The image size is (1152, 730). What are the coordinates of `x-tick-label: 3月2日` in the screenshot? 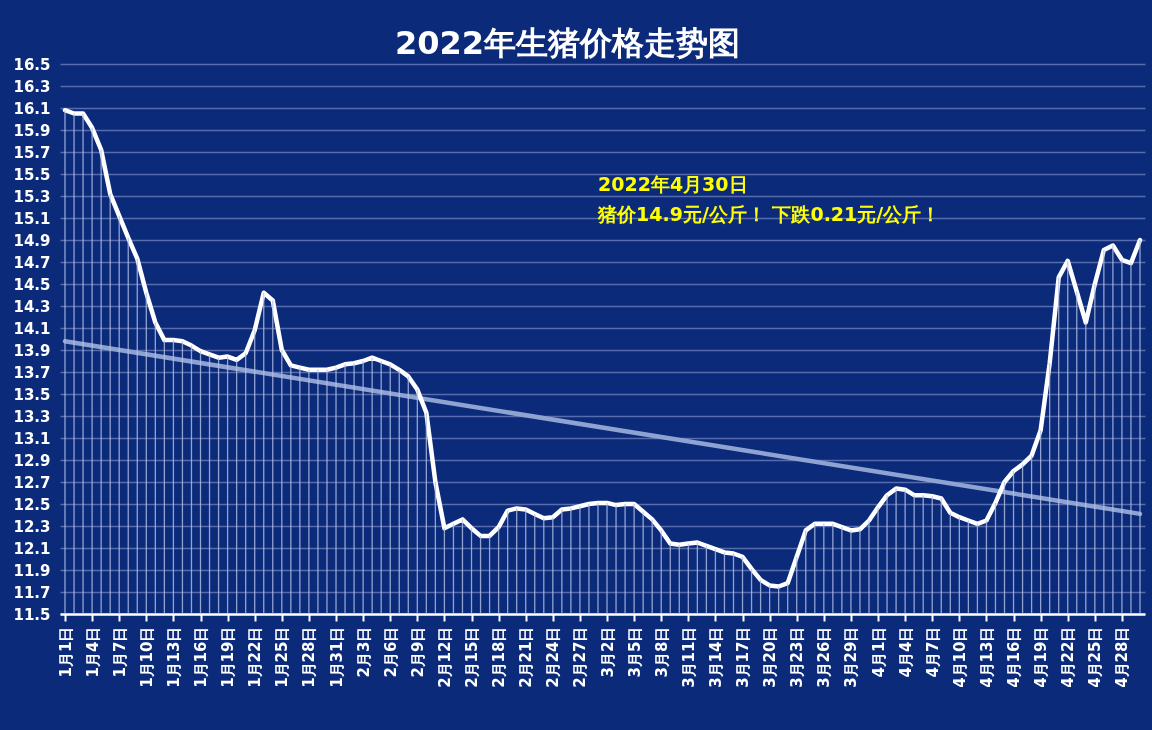 It's located at (607, 652).